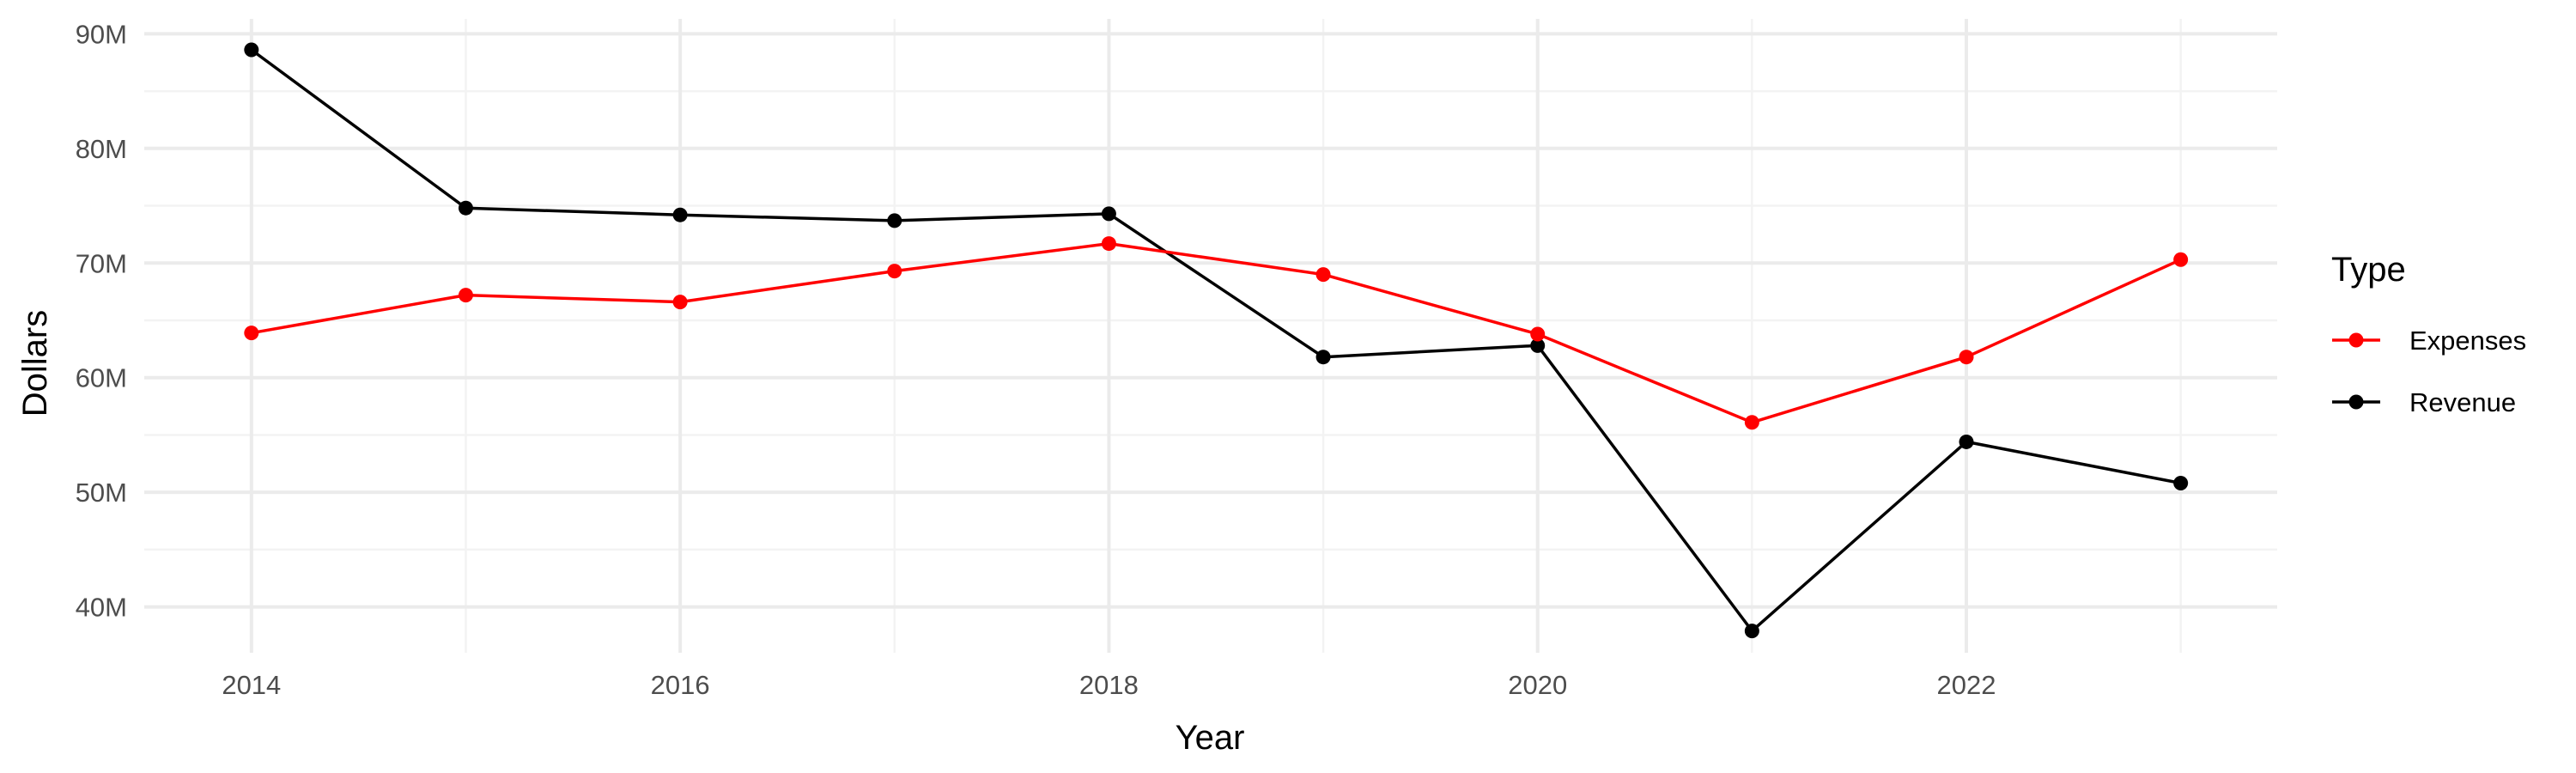 The width and height of the screenshot is (2576, 773). I want to click on x-tick-label: 2016, so click(680, 685).